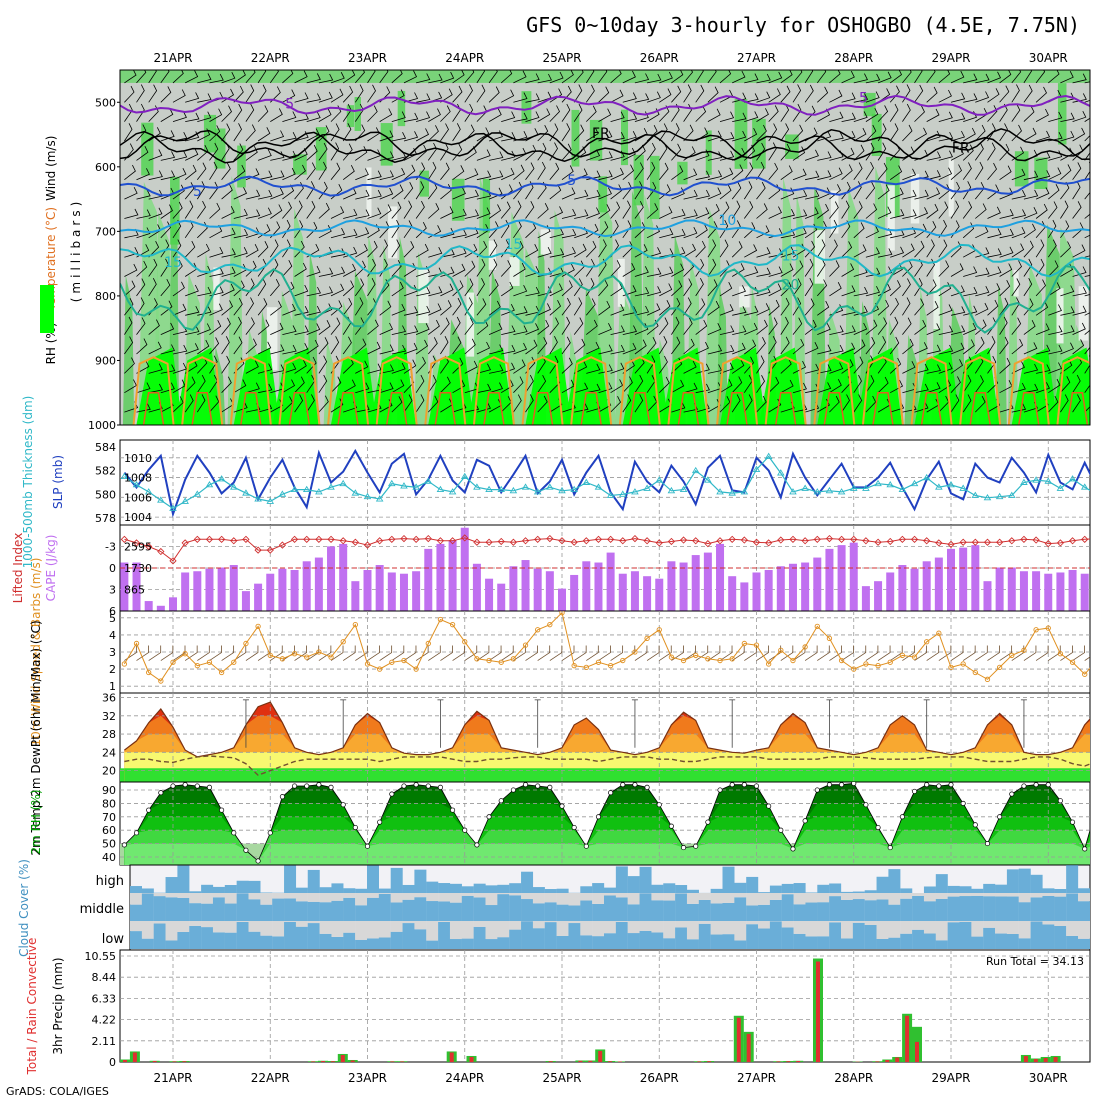 This screenshot has height=1100, width=1100. What do you see at coordinates (605, 1006) in the screenshot?
I see `precip-grid` at bounding box center [605, 1006].